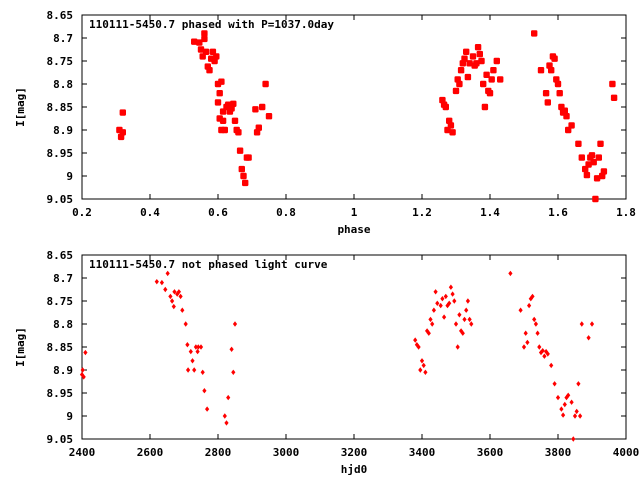 The image size is (640, 480). What do you see at coordinates (626, 452) in the screenshot?
I see `x-tick-label: 4000` at bounding box center [626, 452].